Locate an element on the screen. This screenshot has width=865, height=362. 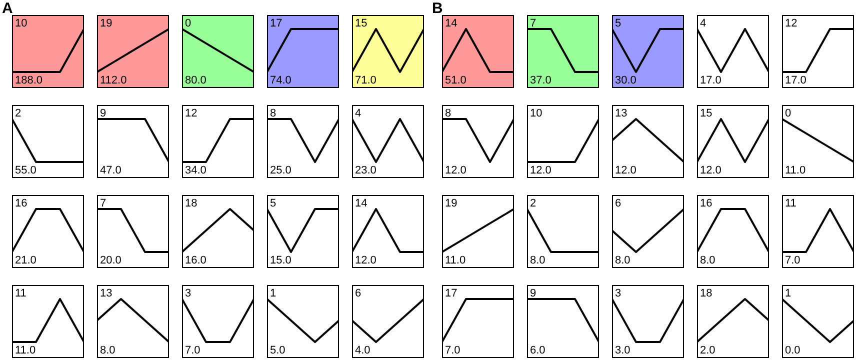
text: 21.0 is located at coordinates (25, 260).